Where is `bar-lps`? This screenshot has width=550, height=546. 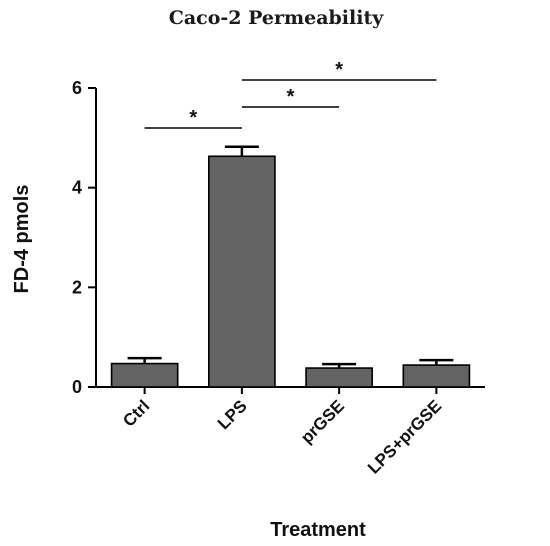
bar-lps is located at coordinates (242, 271).